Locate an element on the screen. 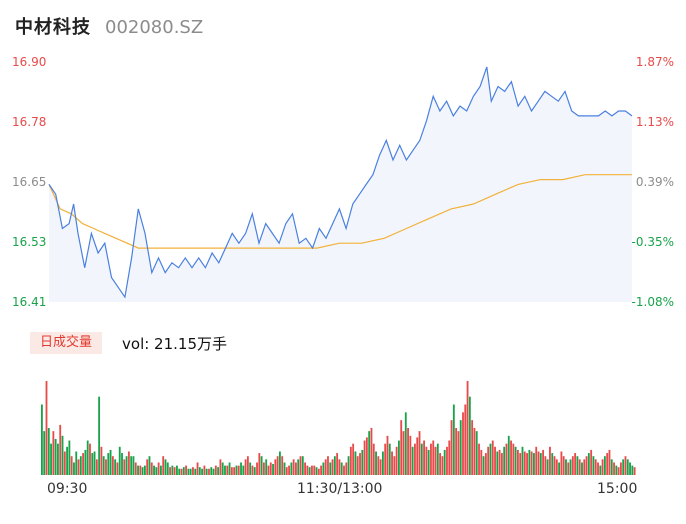 This screenshot has width=686, height=524. time-label-open: 09:30 is located at coordinates (67, 489).